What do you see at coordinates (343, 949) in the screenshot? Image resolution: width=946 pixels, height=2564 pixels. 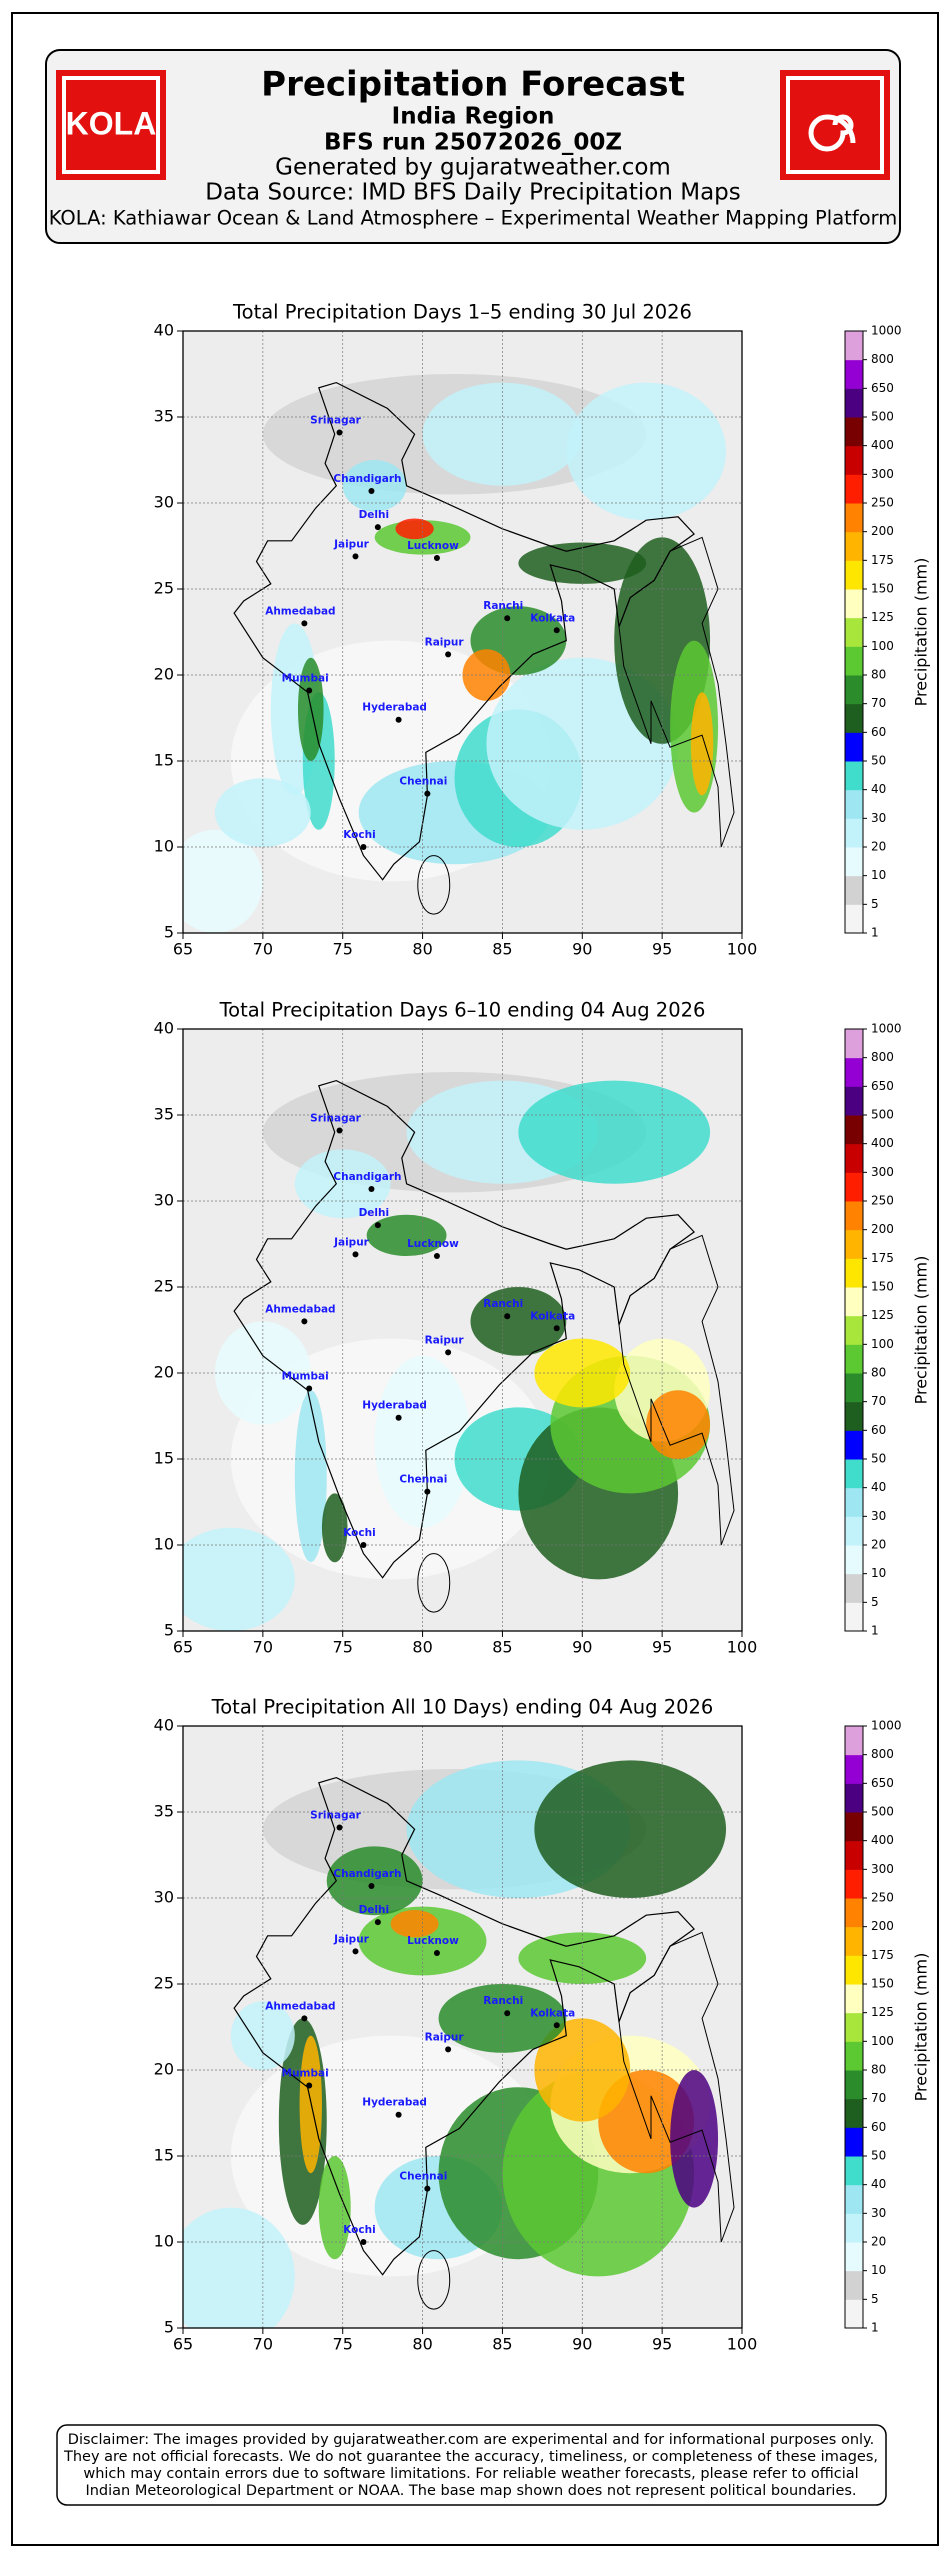 I see `x-tick-label: 75` at bounding box center [343, 949].